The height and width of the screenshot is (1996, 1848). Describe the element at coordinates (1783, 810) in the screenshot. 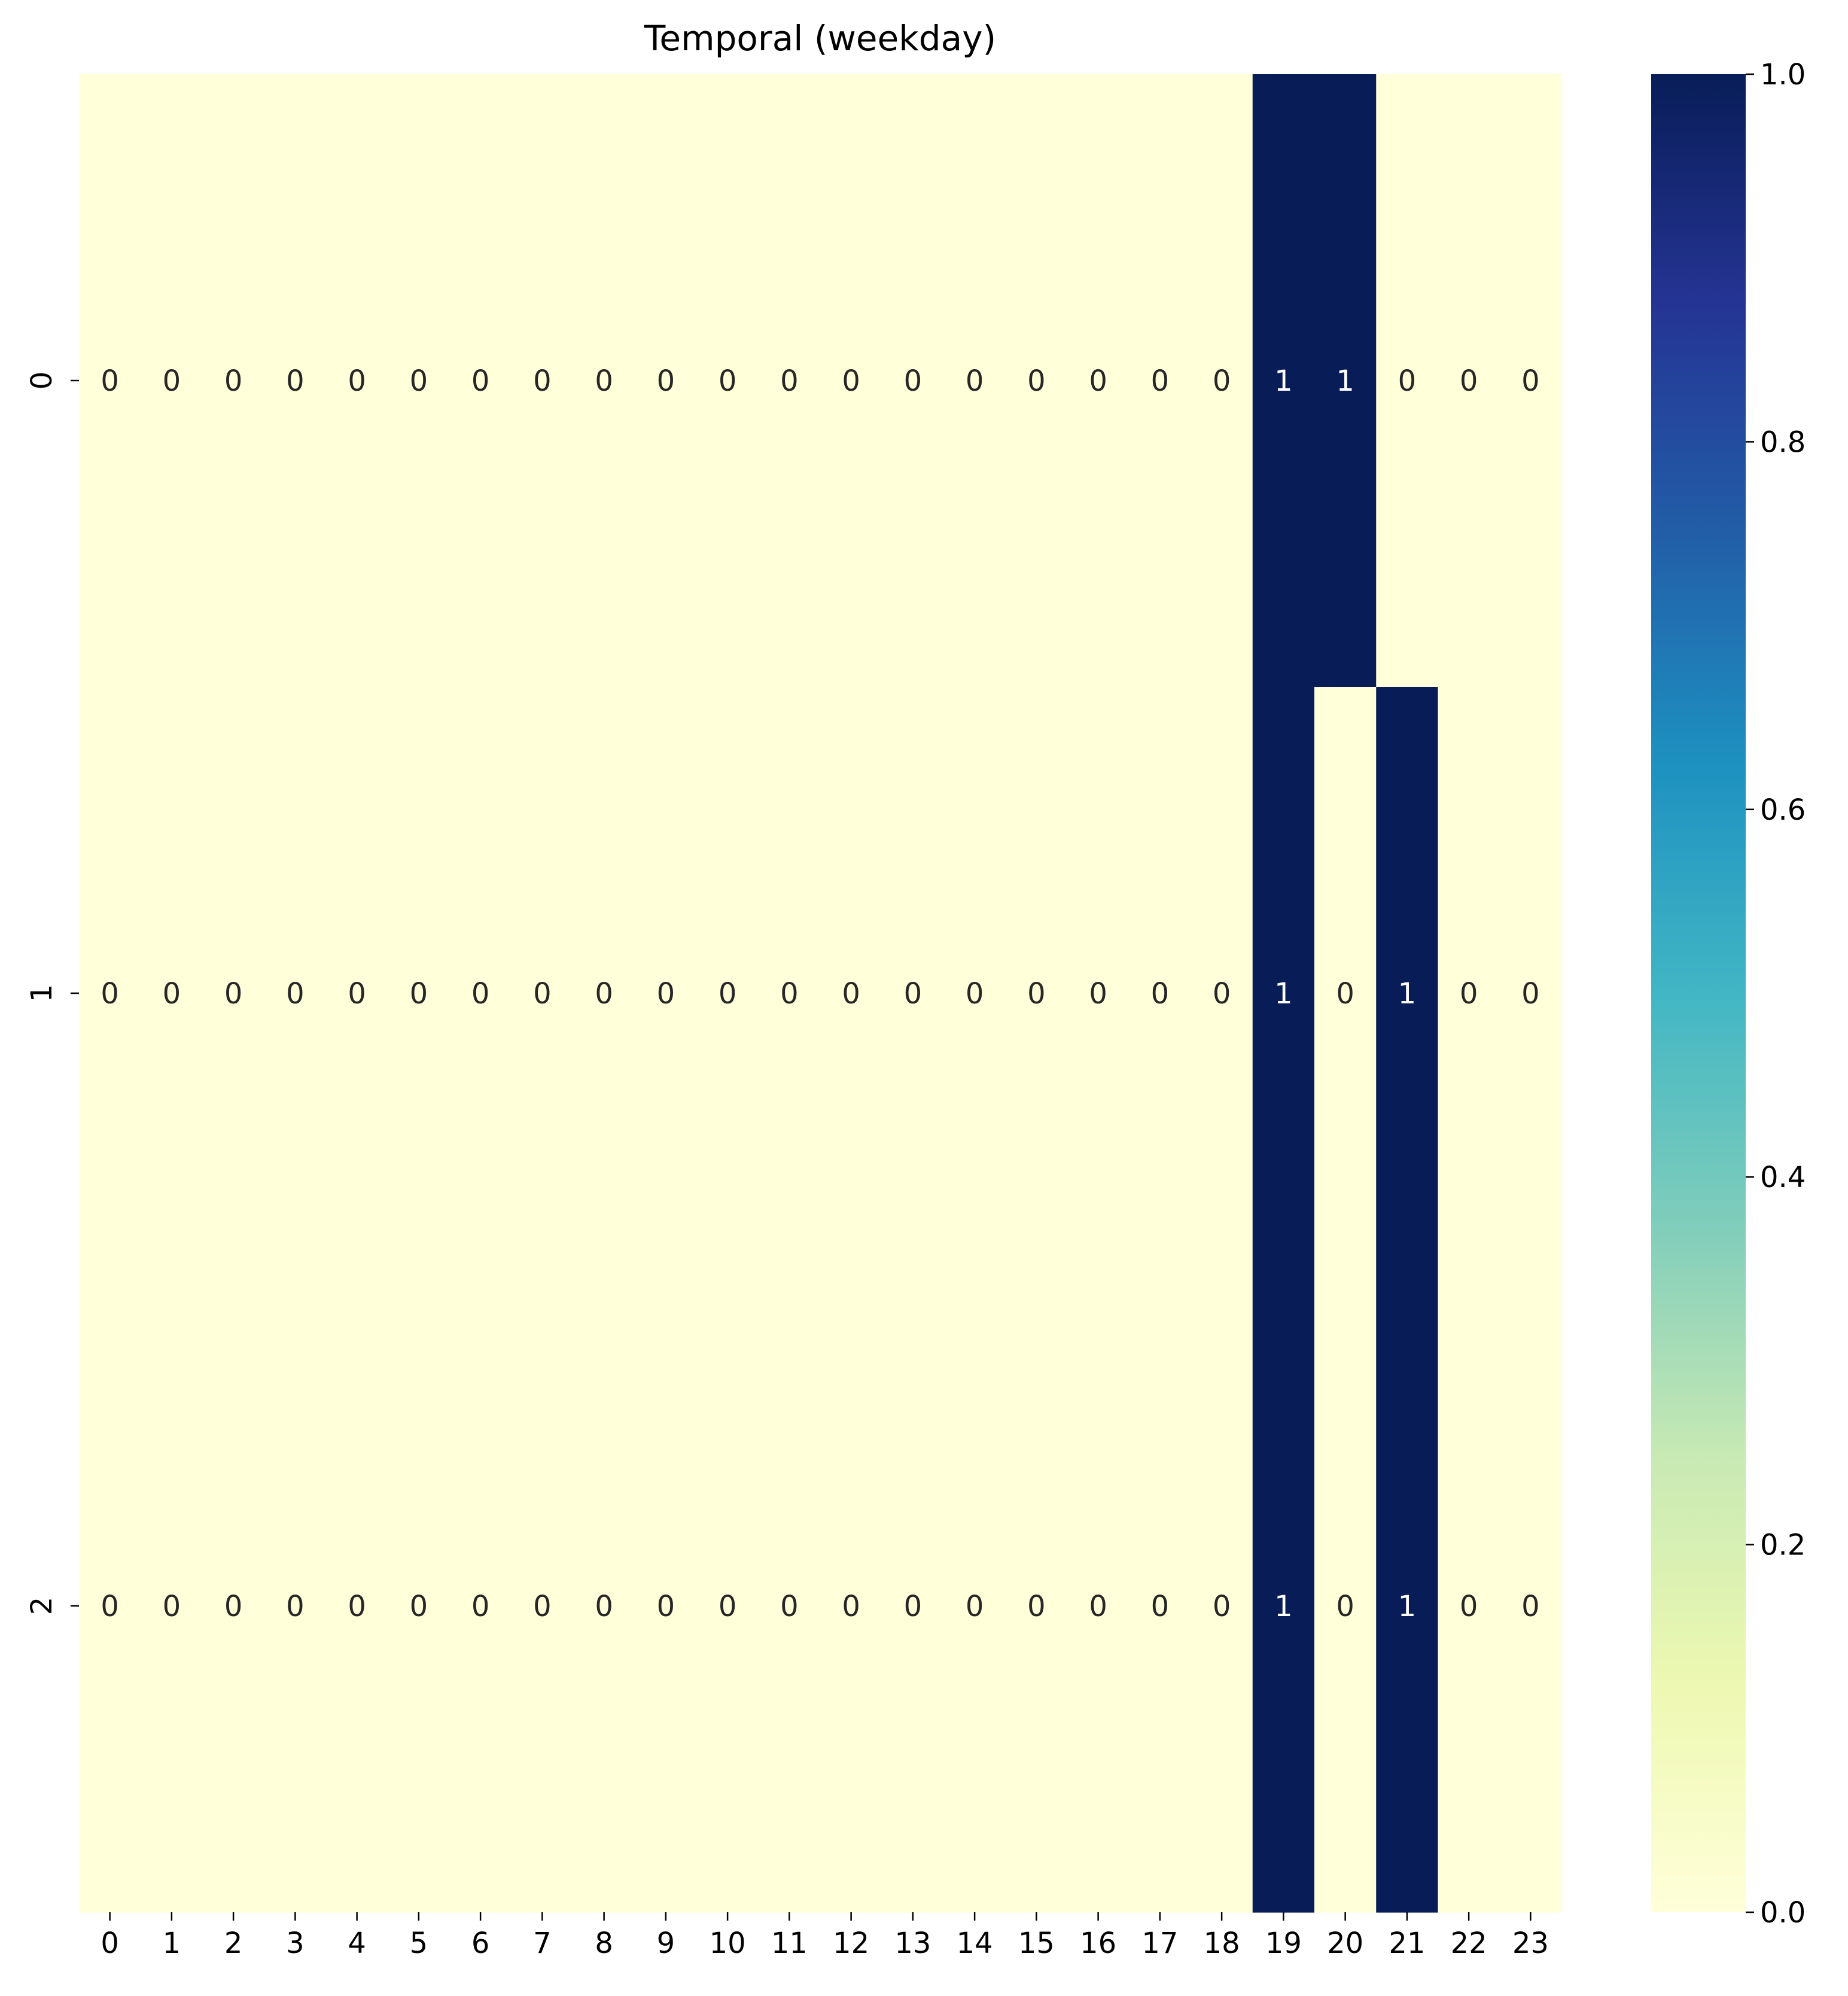

I see `colorbar-tick-label: 0.6` at that location.